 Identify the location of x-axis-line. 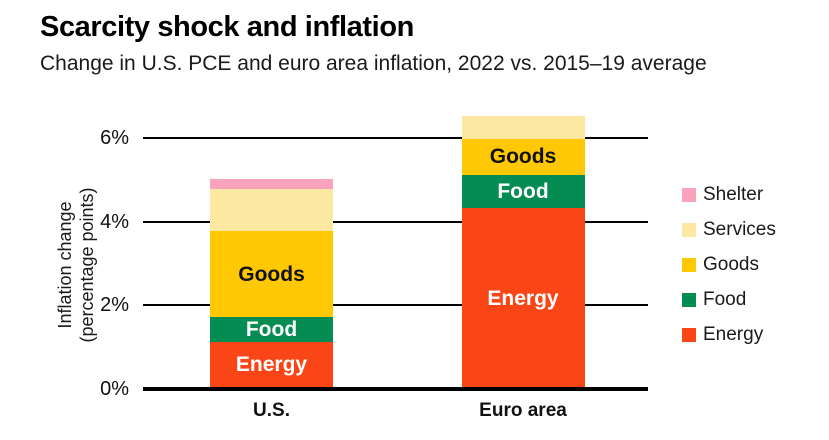
(395, 389).